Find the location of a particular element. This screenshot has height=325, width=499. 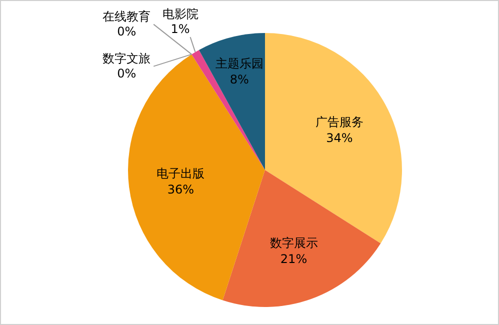

data-label: 36% is located at coordinates (180, 189).